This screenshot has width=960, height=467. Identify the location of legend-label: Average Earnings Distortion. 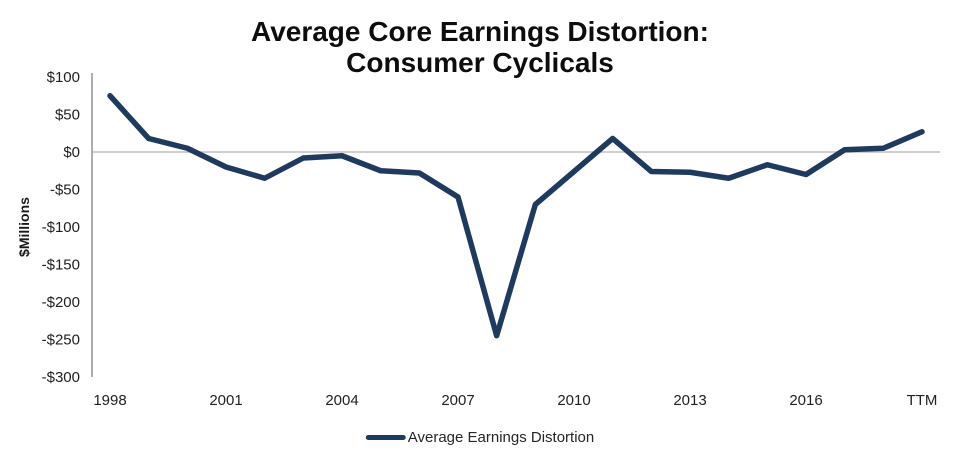
(501, 437).